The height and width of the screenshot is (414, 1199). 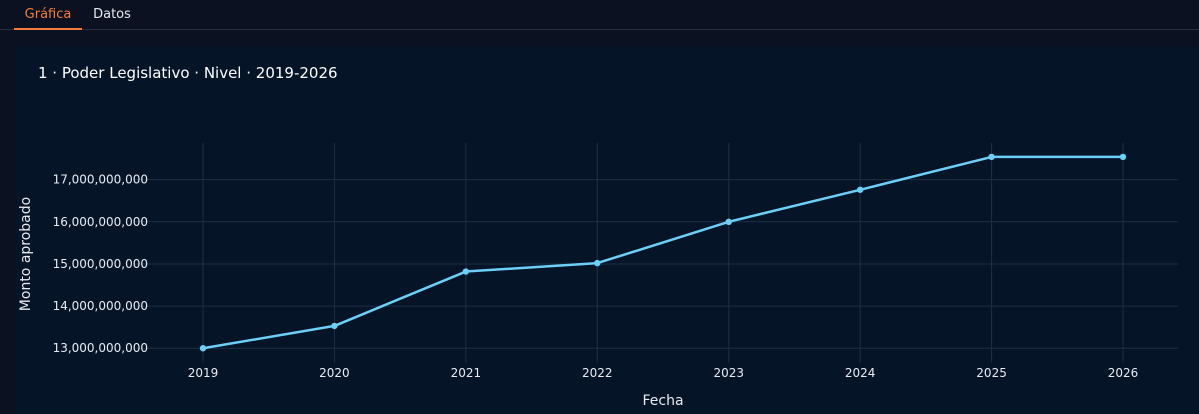 I want to click on x-tick-label: 2021, so click(x=466, y=373).